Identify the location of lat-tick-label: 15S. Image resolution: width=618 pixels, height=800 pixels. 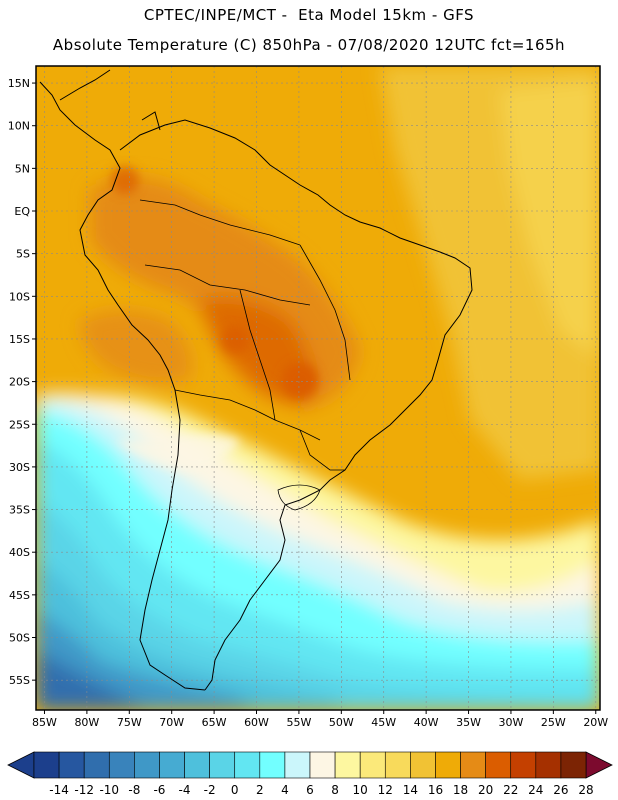
(19, 339).